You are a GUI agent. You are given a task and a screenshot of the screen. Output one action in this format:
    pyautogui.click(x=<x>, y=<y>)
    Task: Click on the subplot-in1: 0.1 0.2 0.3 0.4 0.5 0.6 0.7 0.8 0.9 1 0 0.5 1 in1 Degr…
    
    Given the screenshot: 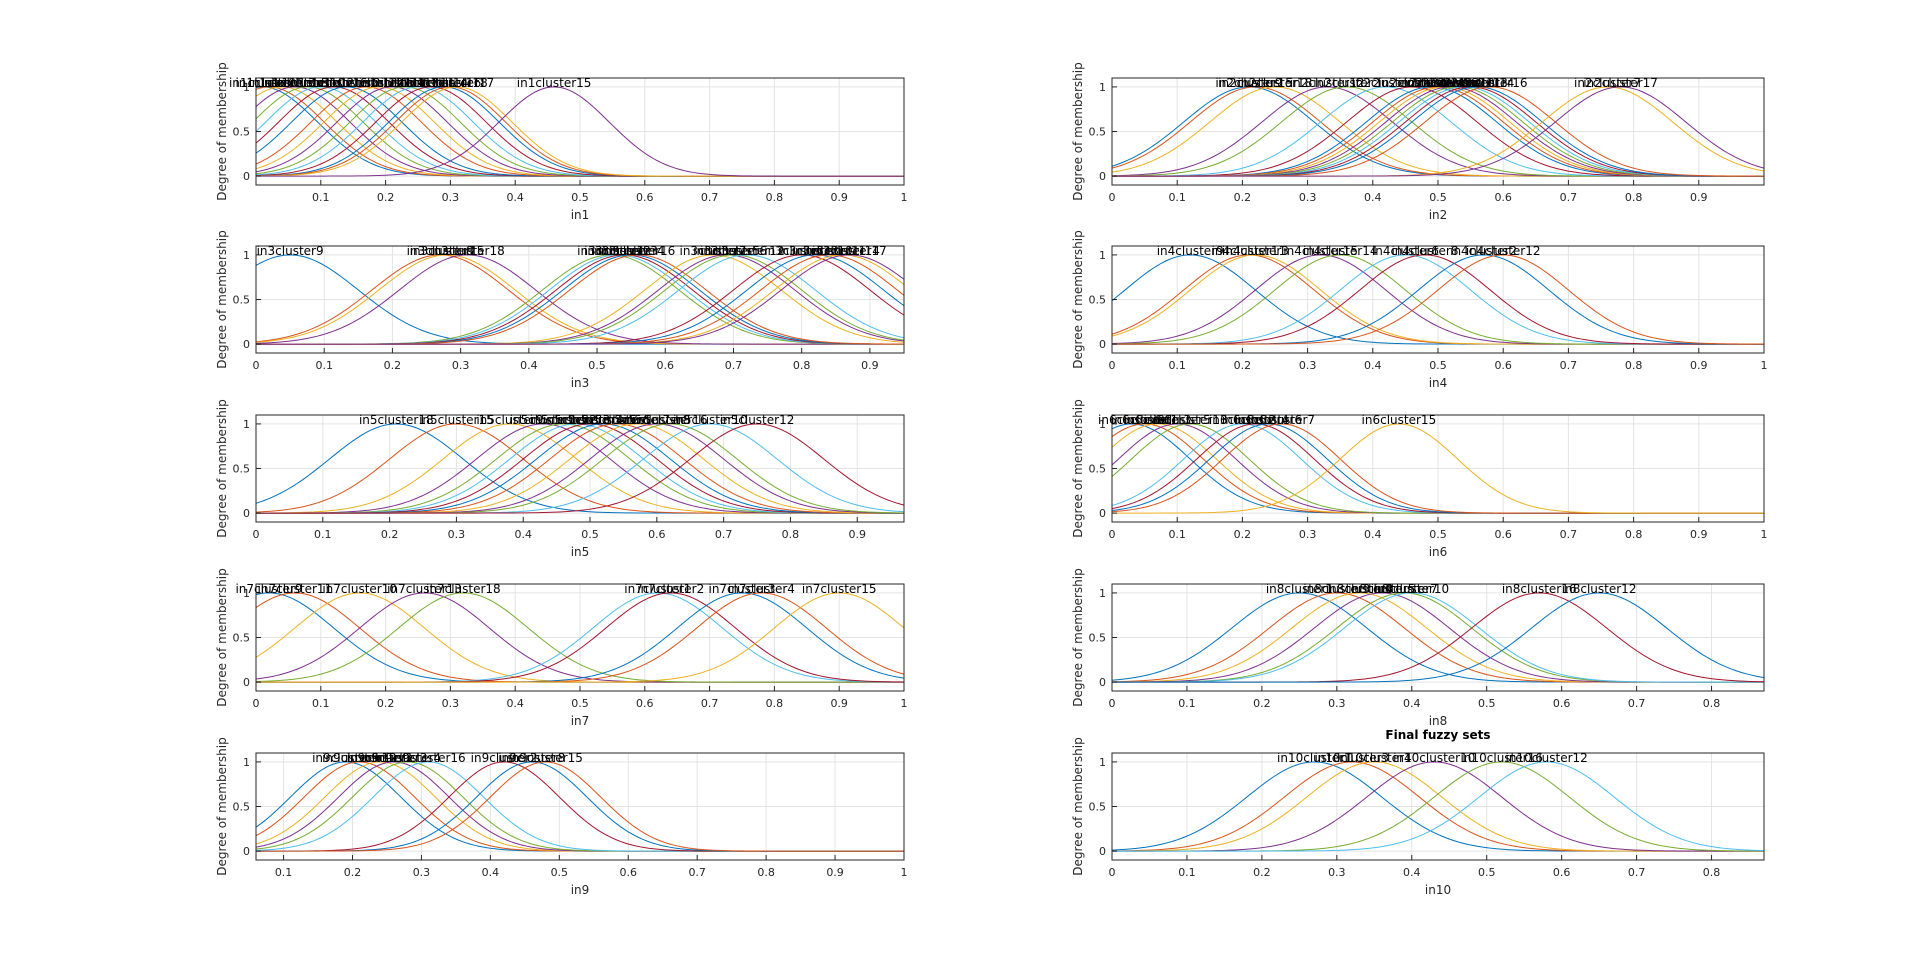 What is the action you would take?
    pyautogui.click(x=561, y=142)
    